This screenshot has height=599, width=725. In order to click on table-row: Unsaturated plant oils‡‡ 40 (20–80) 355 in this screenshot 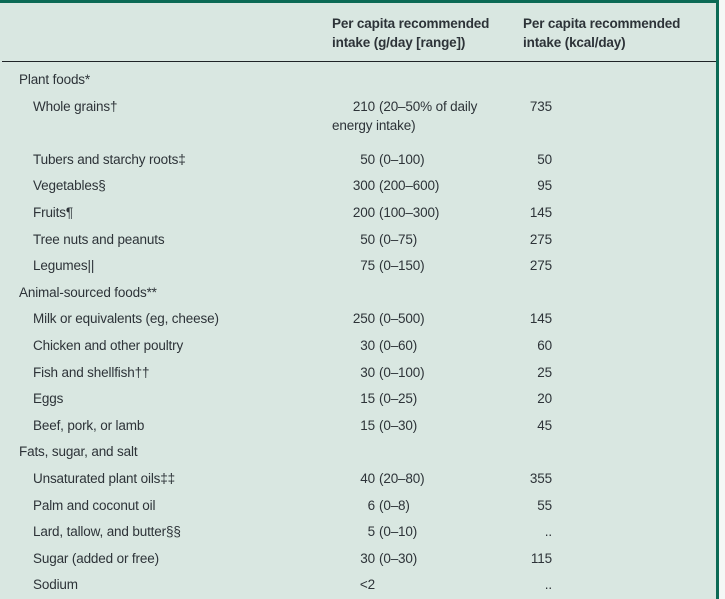, I will do `click(358, 479)`.